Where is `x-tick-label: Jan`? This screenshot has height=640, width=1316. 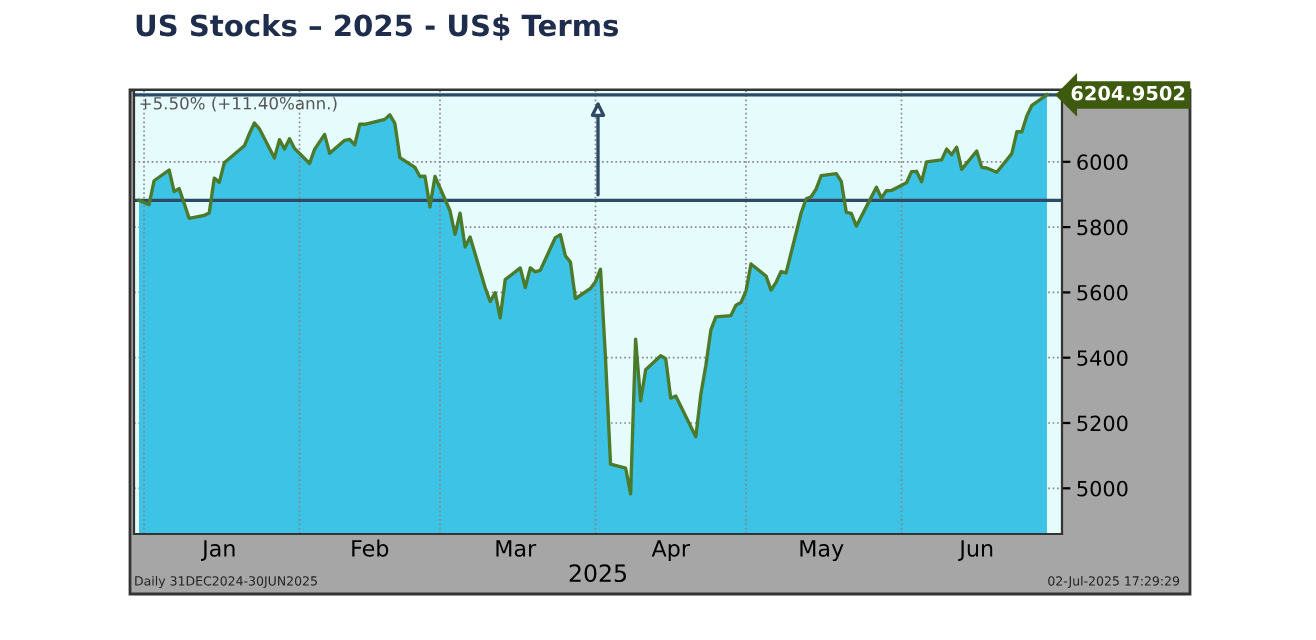 x-tick-label: Jan is located at coordinates (218, 550).